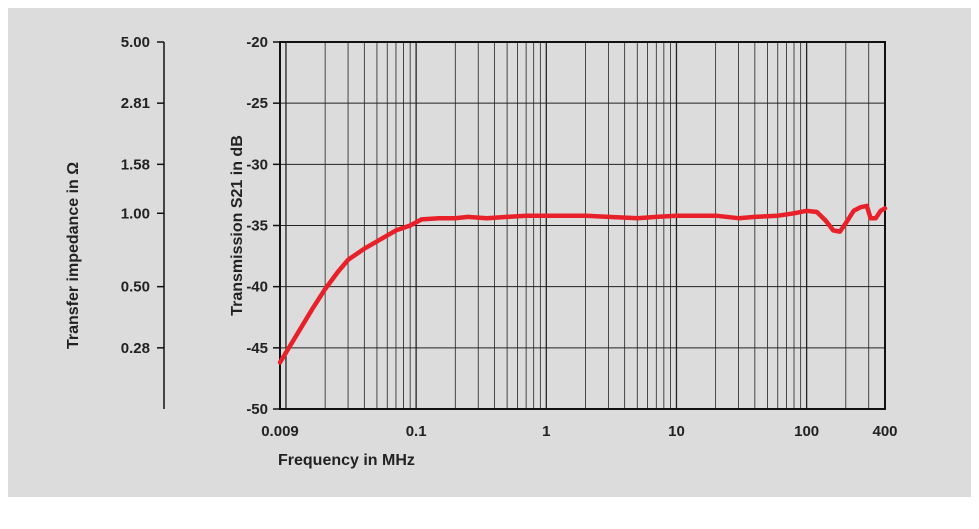 The image size is (979, 529). What do you see at coordinates (135, 164) in the screenshot?
I see `secondary-tick-label: 1.58` at bounding box center [135, 164].